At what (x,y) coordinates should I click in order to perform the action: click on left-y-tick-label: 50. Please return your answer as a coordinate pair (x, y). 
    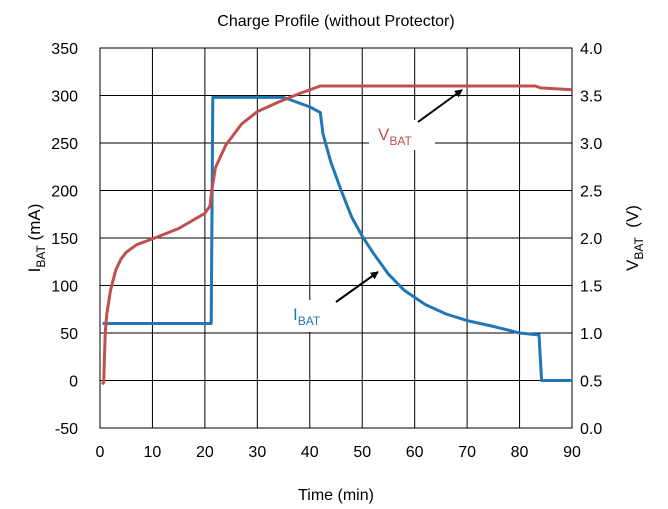
    Looking at the image, I should click on (69, 334).